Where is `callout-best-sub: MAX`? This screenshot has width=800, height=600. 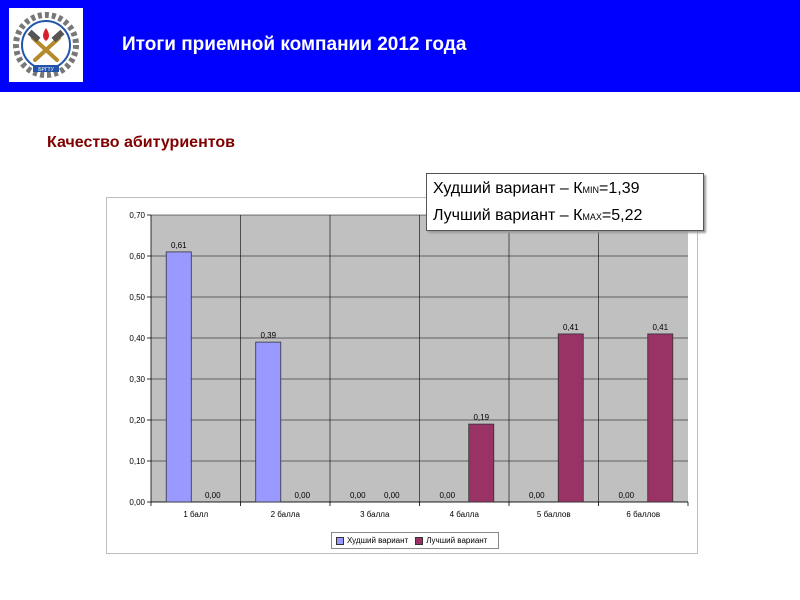 callout-best-sub: MAX is located at coordinates (592, 217).